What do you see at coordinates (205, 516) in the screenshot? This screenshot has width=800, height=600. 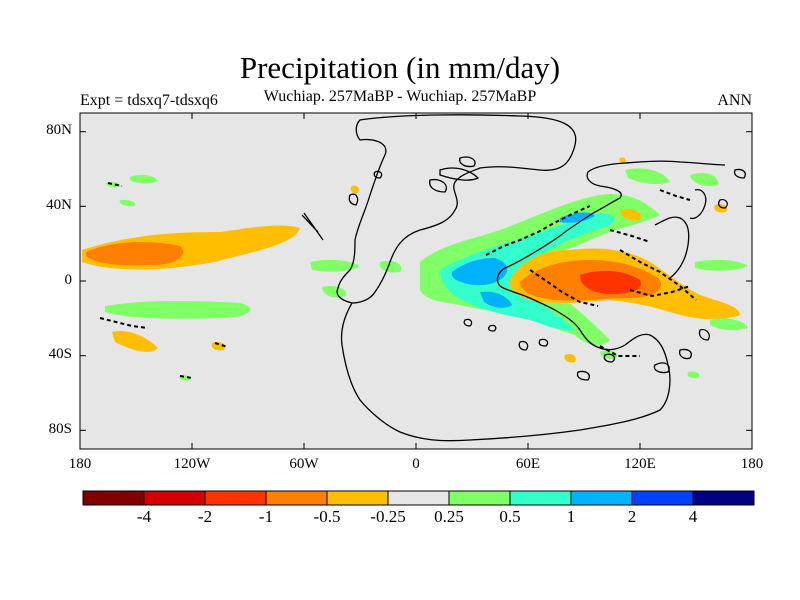 I see `colorbar-label: -2` at bounding box center [205, 516].